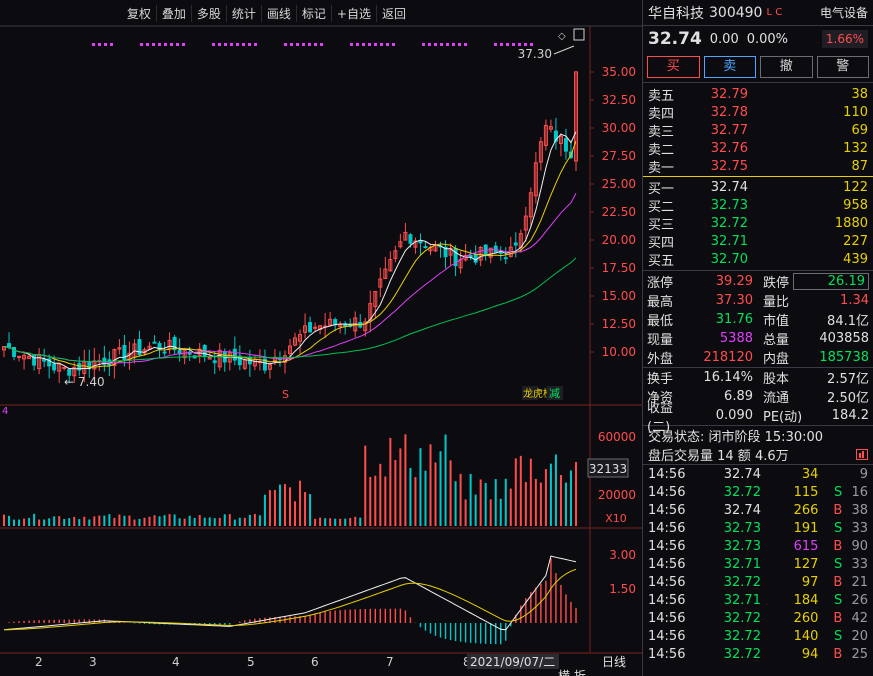 The image size is (873, 676). Describe the element at coordinates (729, 187) in the screenshot. I see `bids-price: 32.74` at that location.